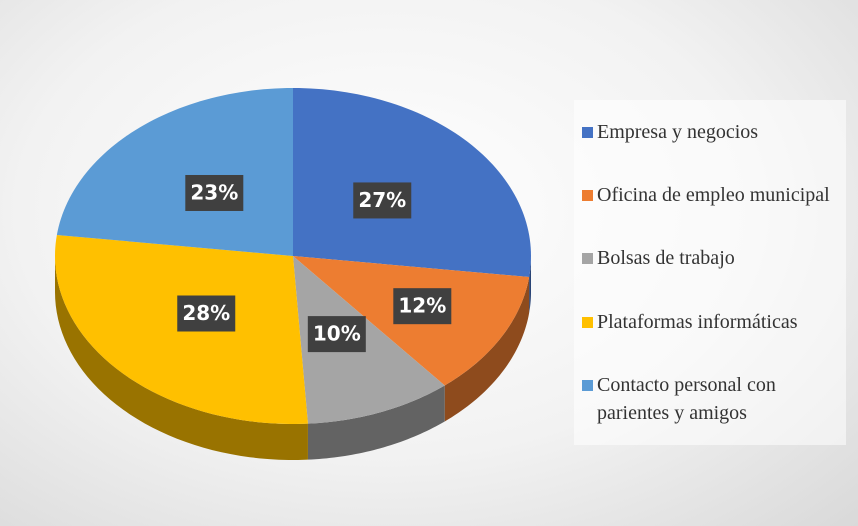 The image size is (858, 526). I want to click on legend-item: Plataformas informáticas, so click(710, 322).